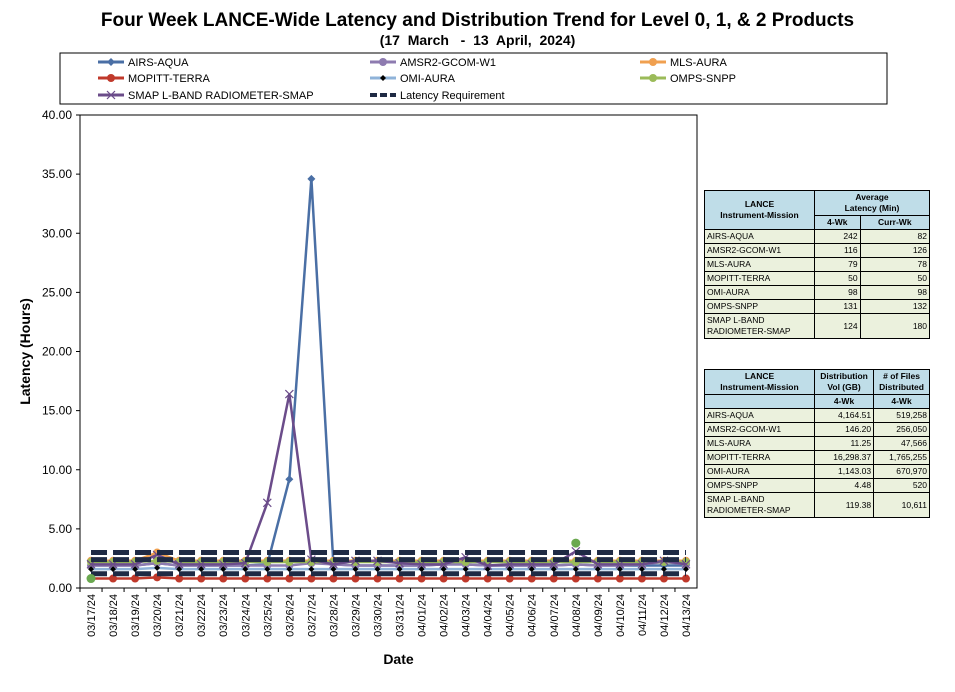 This screenshot has height=692, width=955. I want to click on dist-row: MOPITT-TERRA 16,298.37 1,765,255, so click(817, 457).